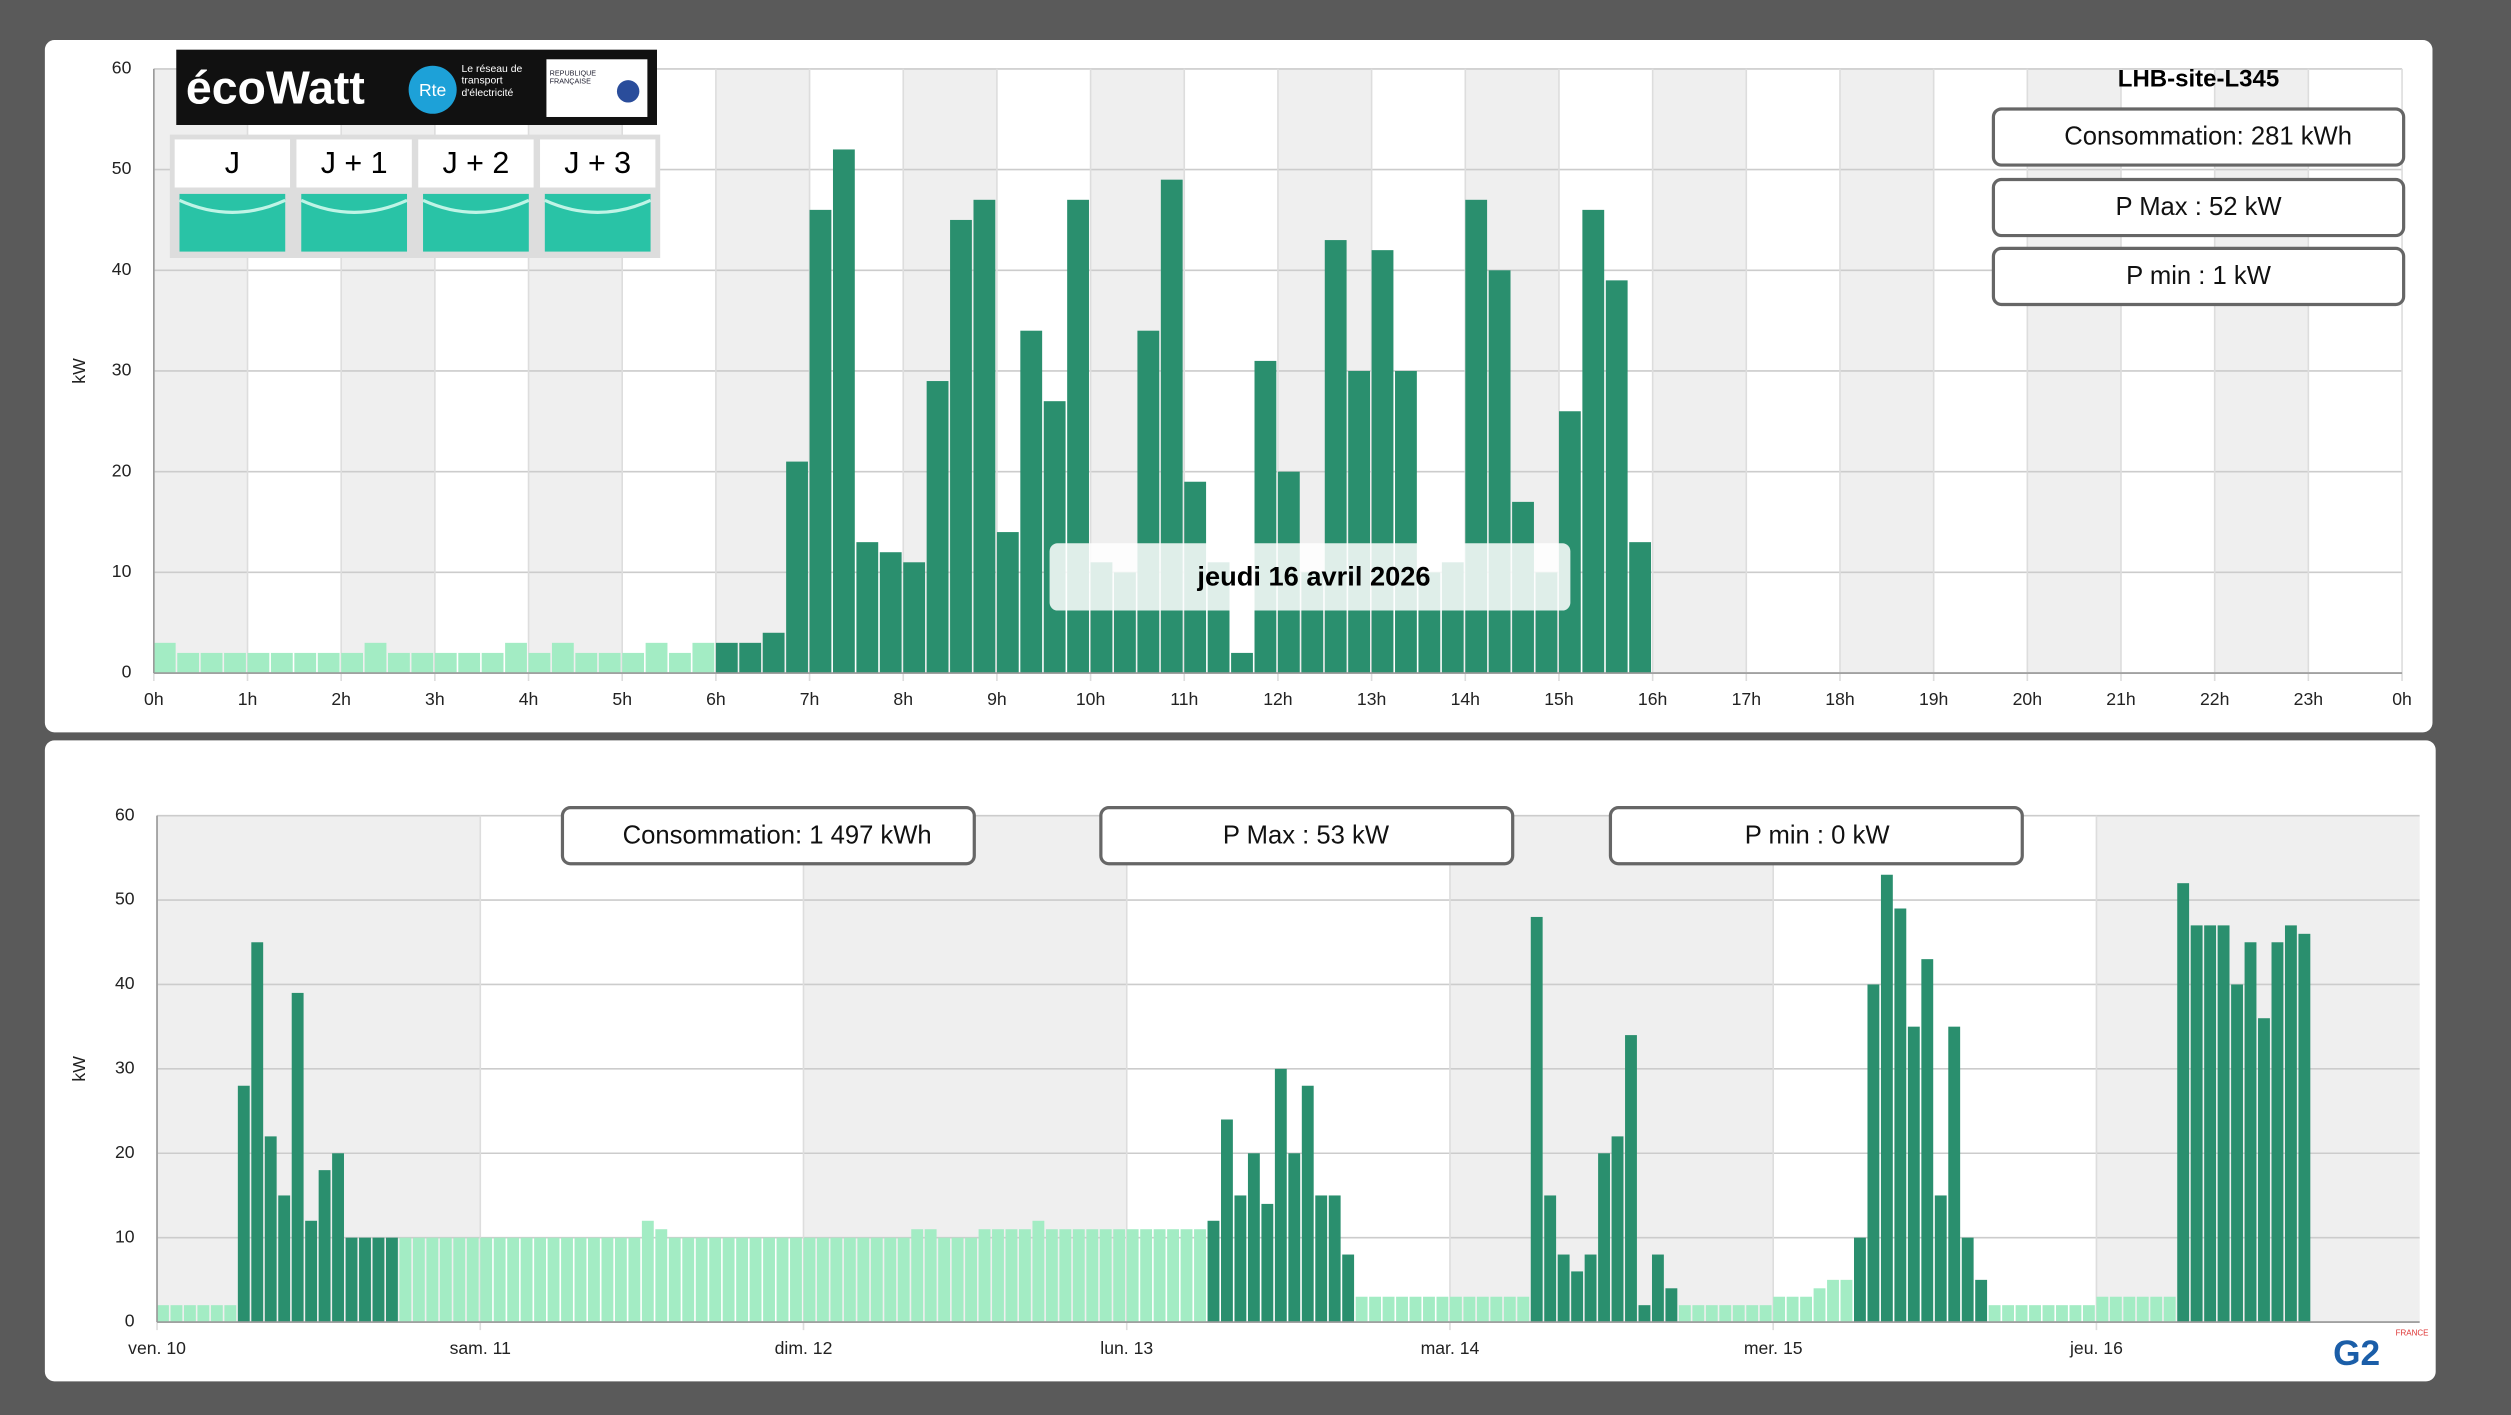 This screenshot has height=1415, width=2511. What do you see at coordinates (341, 699) in the screenshot?
I see `x-tick-label: 2h` at bounding box center [341, 699].